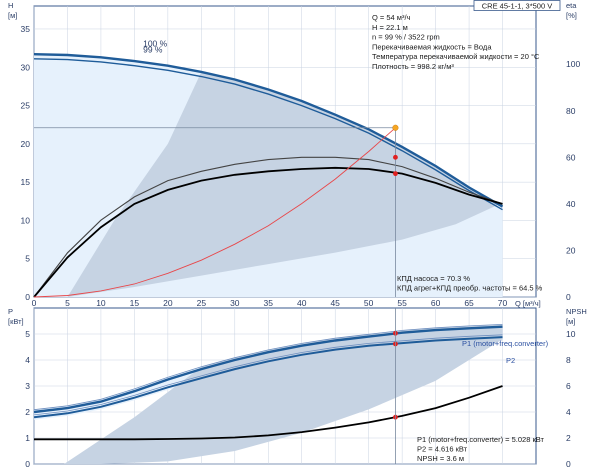  What do you see at coordinates (302, 303) in the screenshot?
I see `x-tick-label: 40` at bounding box center [302, 303].